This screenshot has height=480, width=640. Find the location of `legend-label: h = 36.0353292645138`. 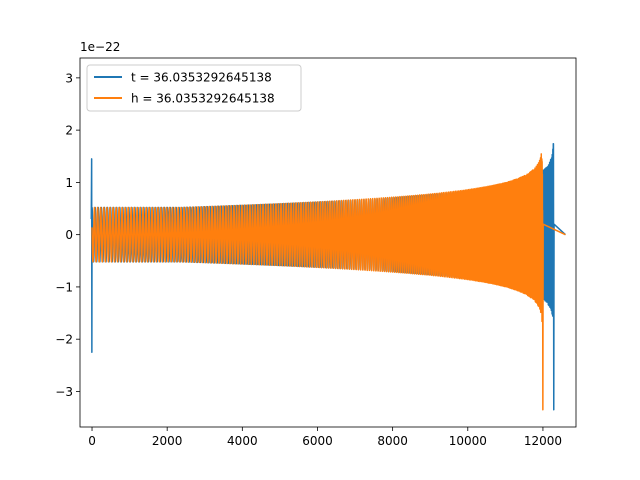

legend-label: h = 36.0353292645138 is located at coordinates (203, 99).